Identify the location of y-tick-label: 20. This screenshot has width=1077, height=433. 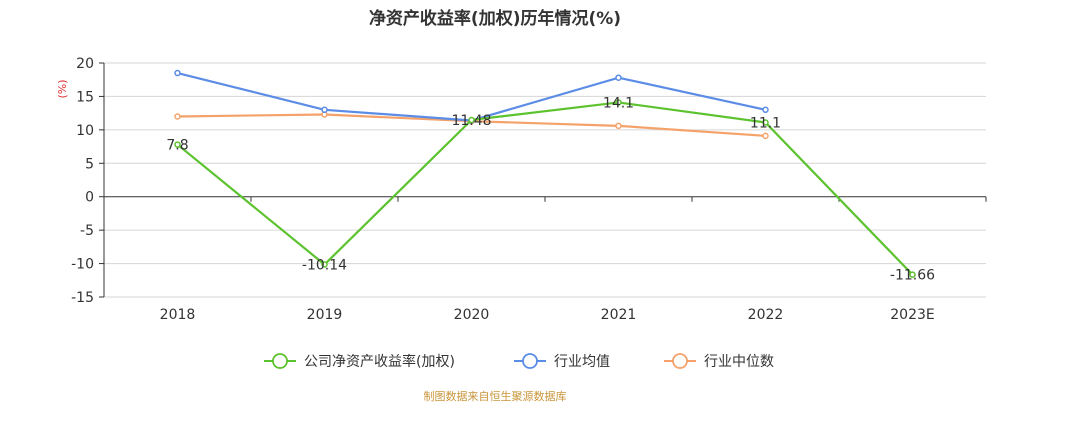
(85, 64).